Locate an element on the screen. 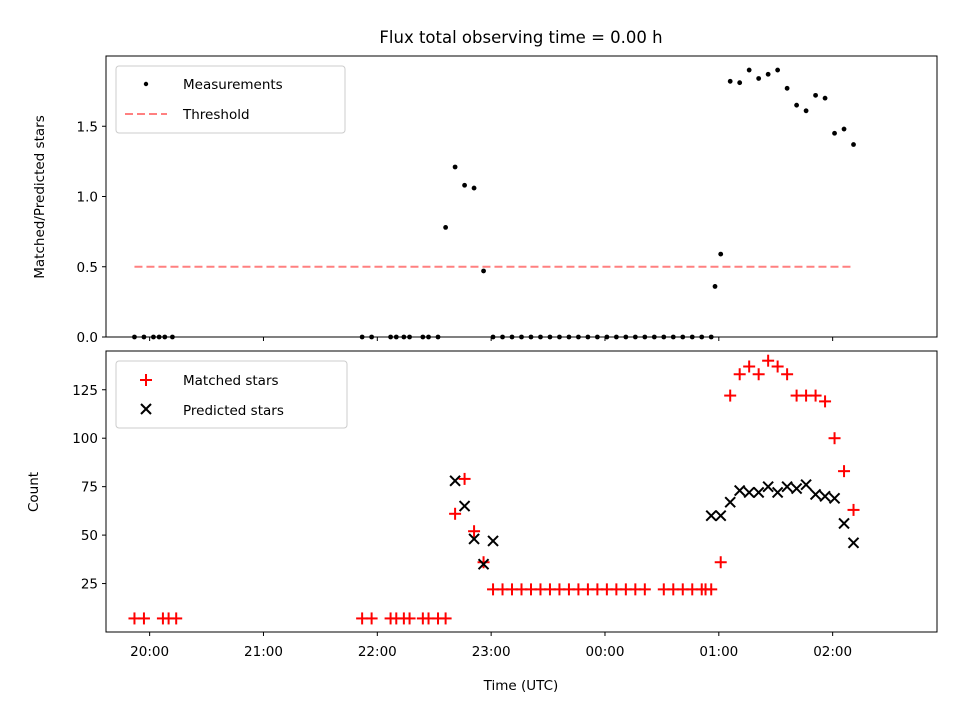  bottom-x-tick-label: 20:00 is located at coordinates (149, 652).